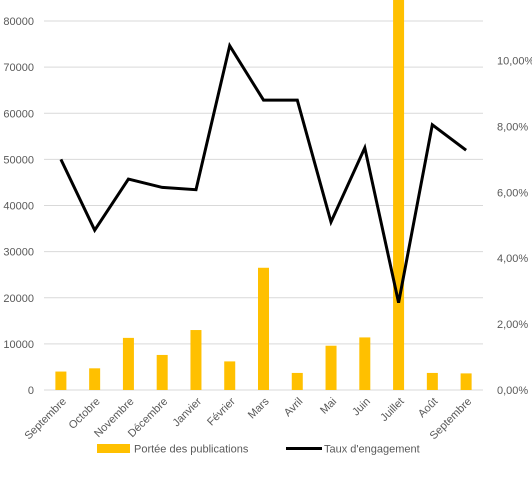 The width and height of the screenshot is (532, 484). Describe the element at coordinates (512, 325) in the screenshot. I see `y-right-tick-label: 2,00%` at that location.